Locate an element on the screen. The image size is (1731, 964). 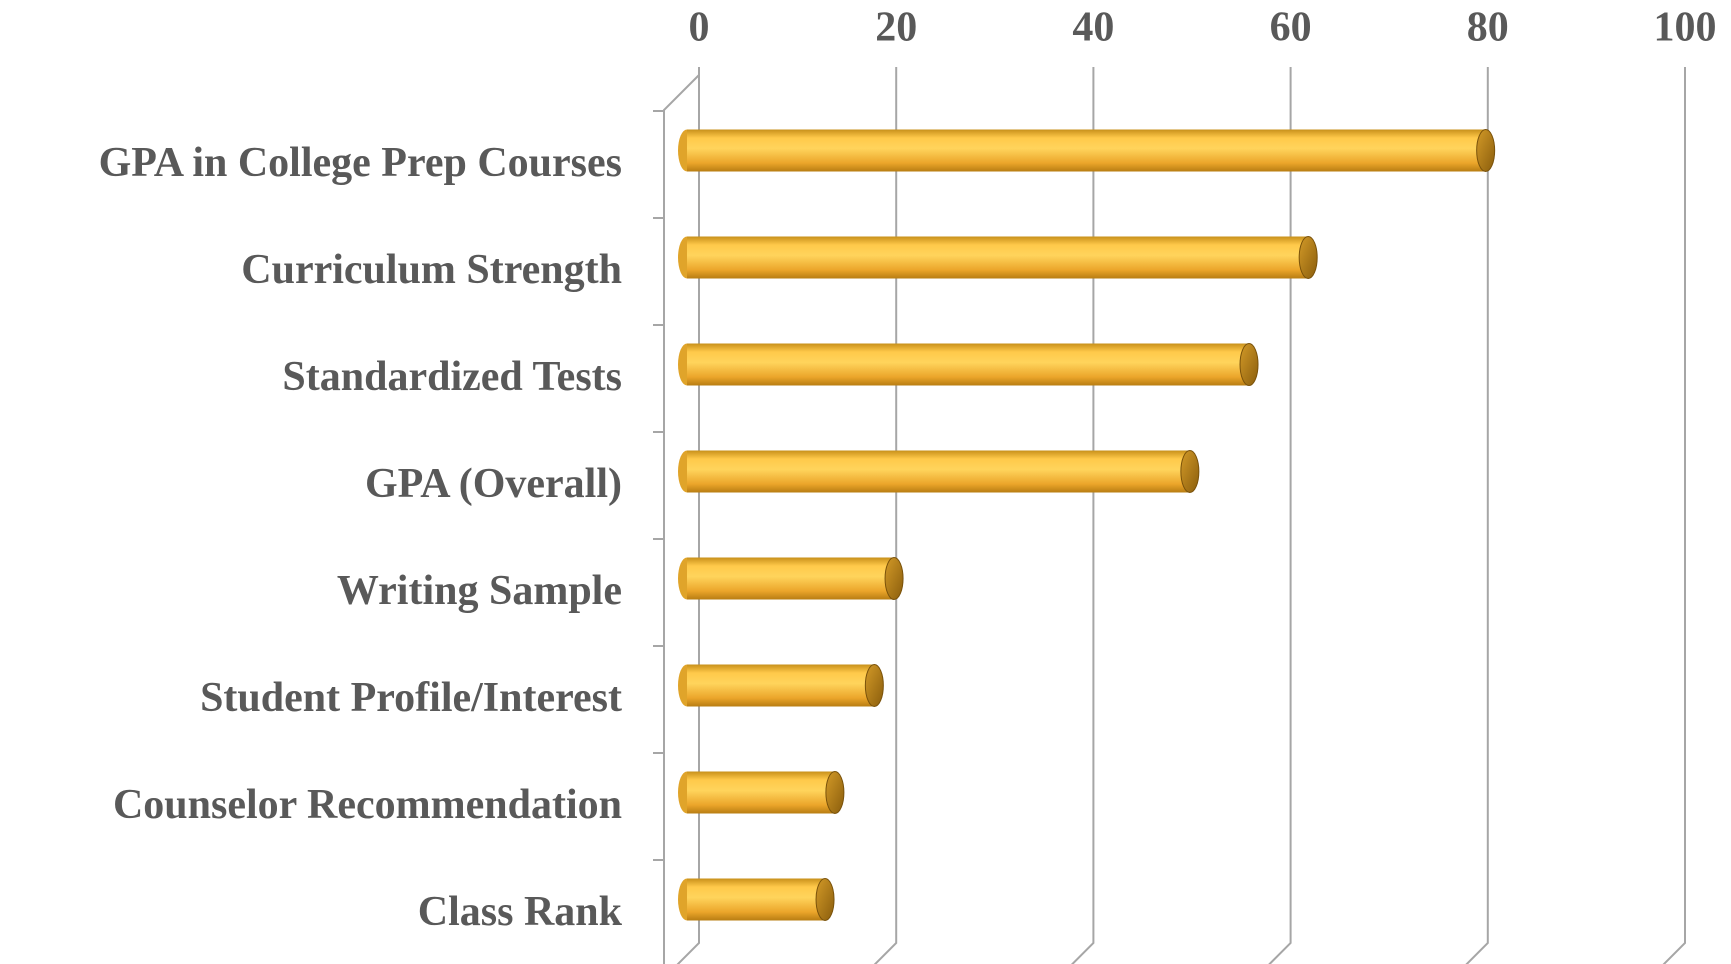
category-label: Writing Sample is located at coordinates (479, 591).